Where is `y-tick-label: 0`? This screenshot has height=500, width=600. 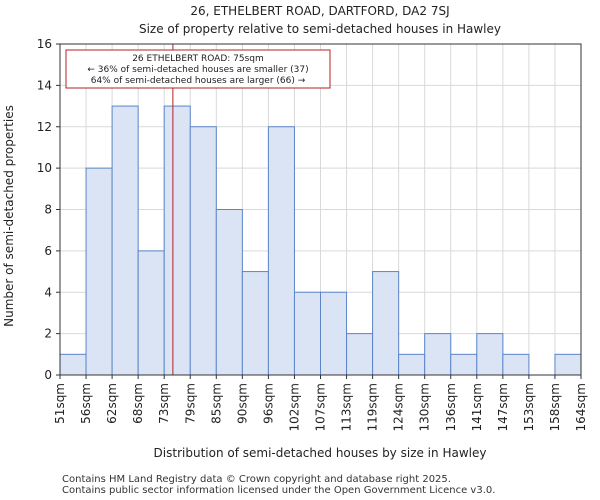 y-tick-label: 0 is located at coordinates (48, 375).